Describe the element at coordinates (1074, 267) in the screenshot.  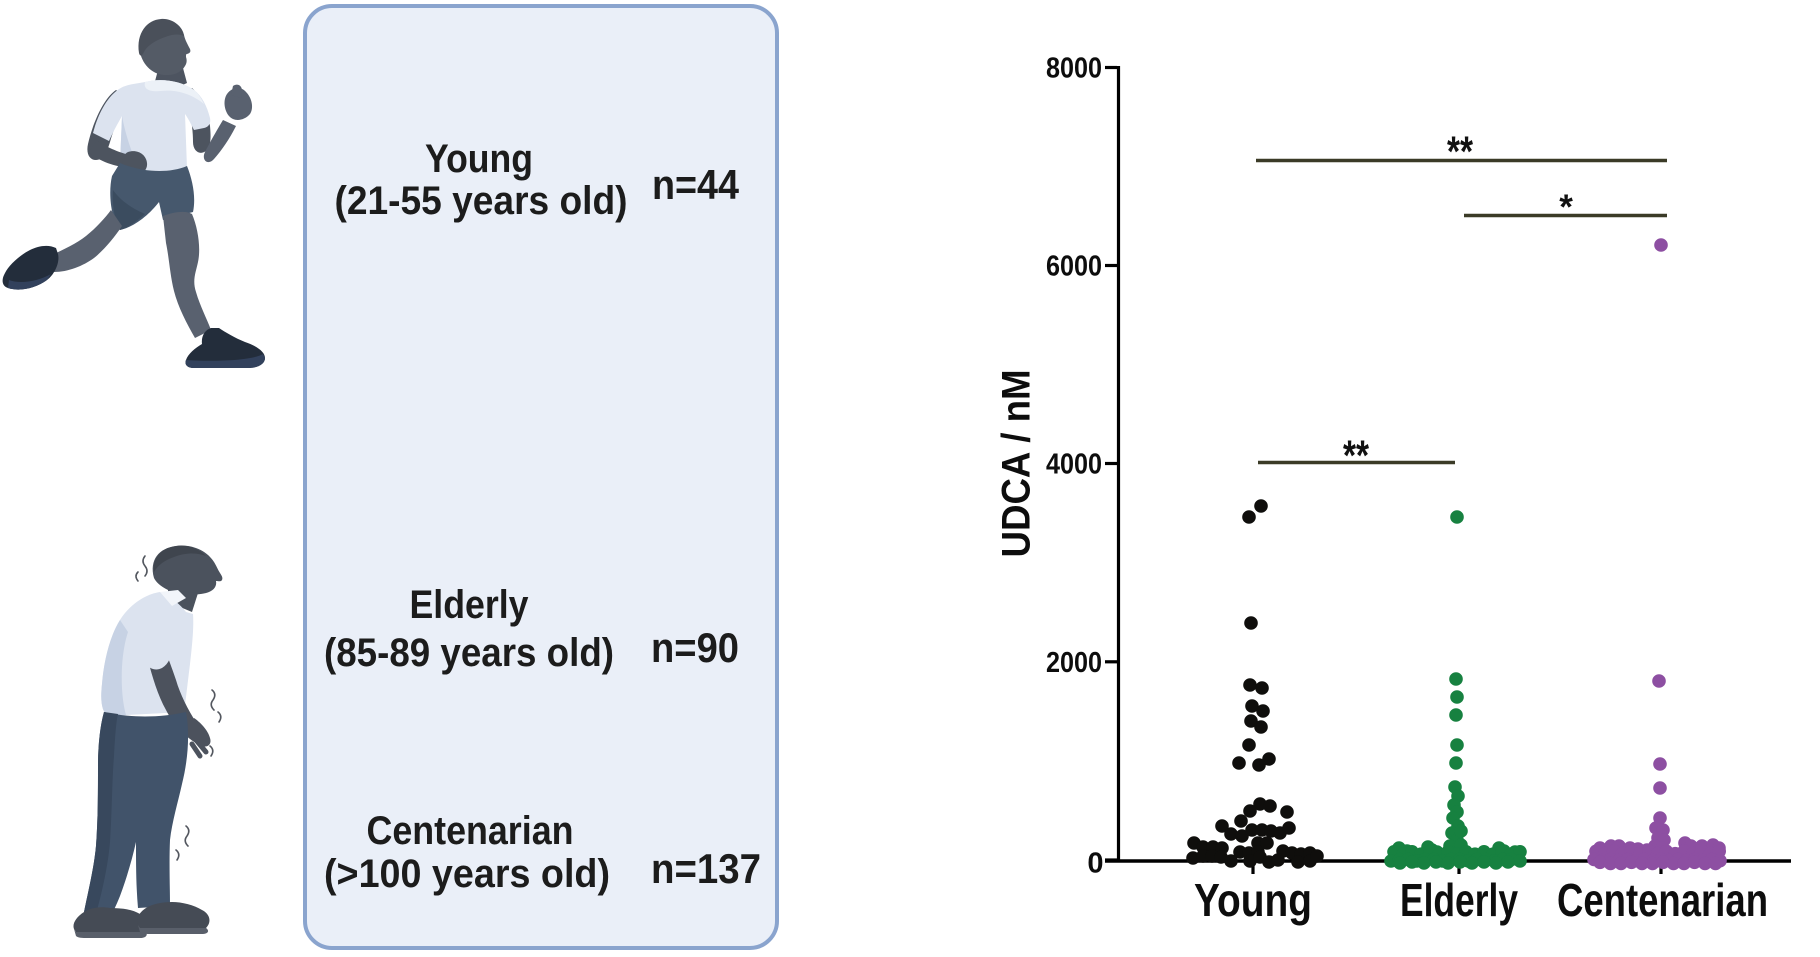
I see `svg-text: 6000` at that location.